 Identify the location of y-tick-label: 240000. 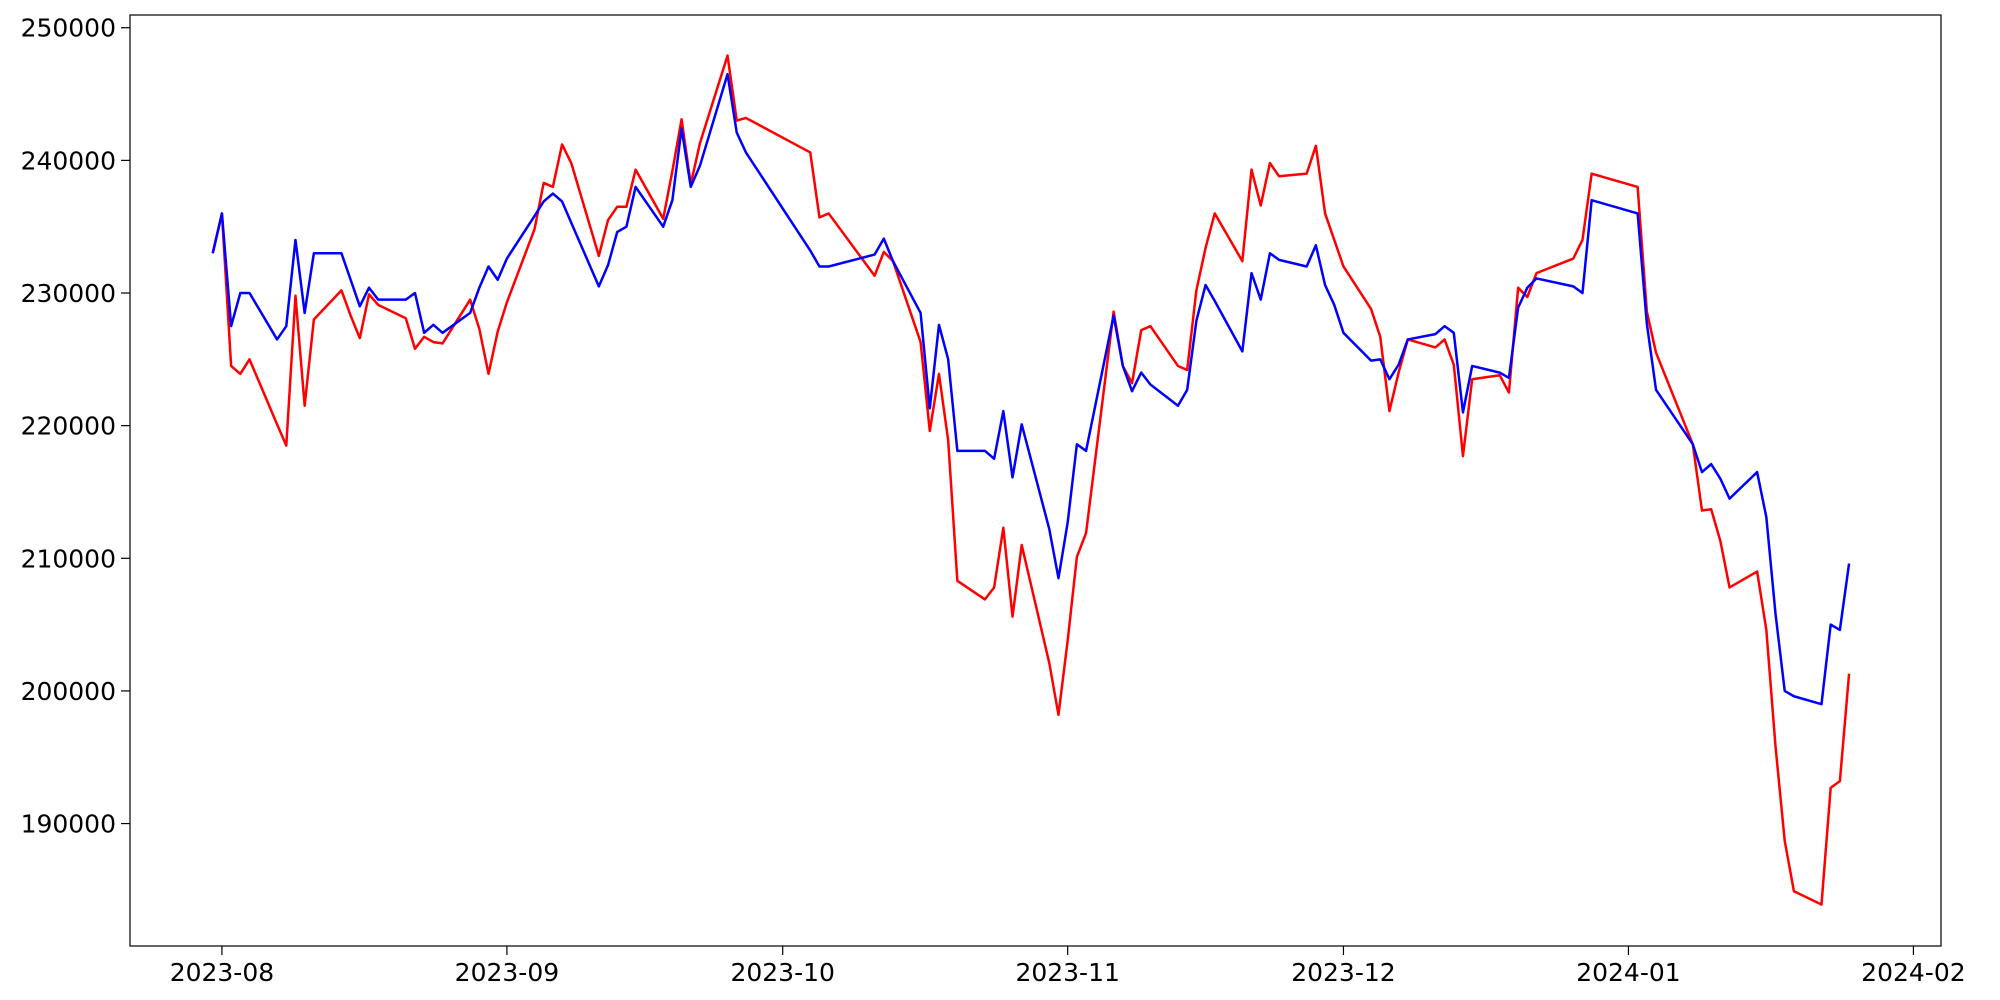
(68, 160).